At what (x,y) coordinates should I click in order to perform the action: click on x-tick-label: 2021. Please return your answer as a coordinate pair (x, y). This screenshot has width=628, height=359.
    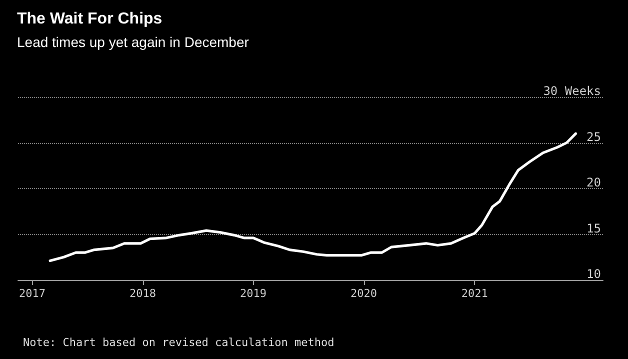
    Looking at the image, I should click on (474, 293).